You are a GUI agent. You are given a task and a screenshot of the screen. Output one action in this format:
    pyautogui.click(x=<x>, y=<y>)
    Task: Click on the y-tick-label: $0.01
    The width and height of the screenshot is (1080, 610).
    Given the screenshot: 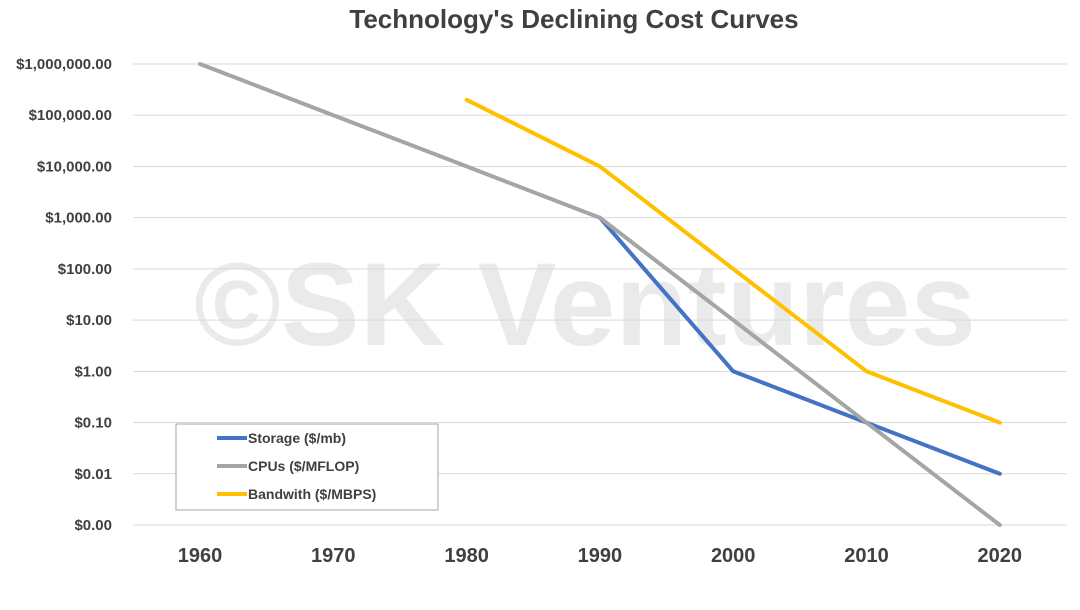 What is the action you would take?
    pyautogui.click(x=93, y=474)
    